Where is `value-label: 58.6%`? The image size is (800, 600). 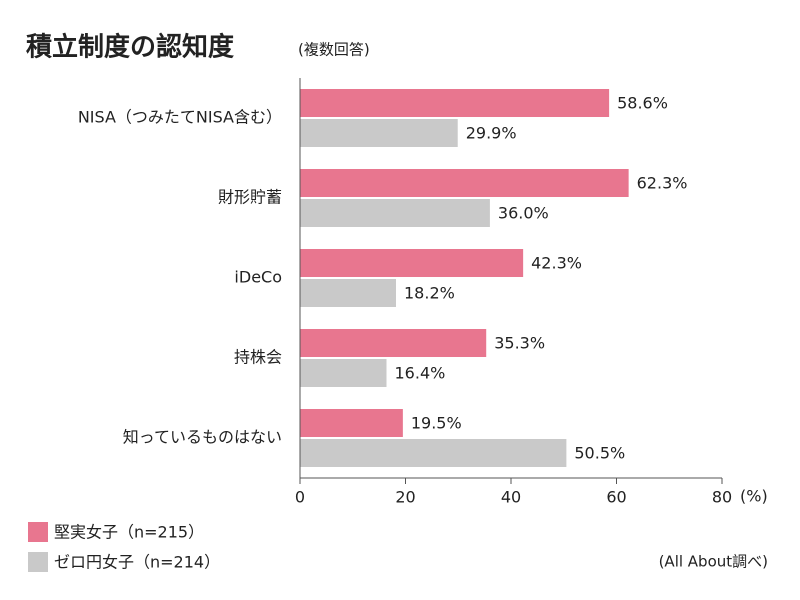 value-label: 58.6% is located at coordinates (642, 103).